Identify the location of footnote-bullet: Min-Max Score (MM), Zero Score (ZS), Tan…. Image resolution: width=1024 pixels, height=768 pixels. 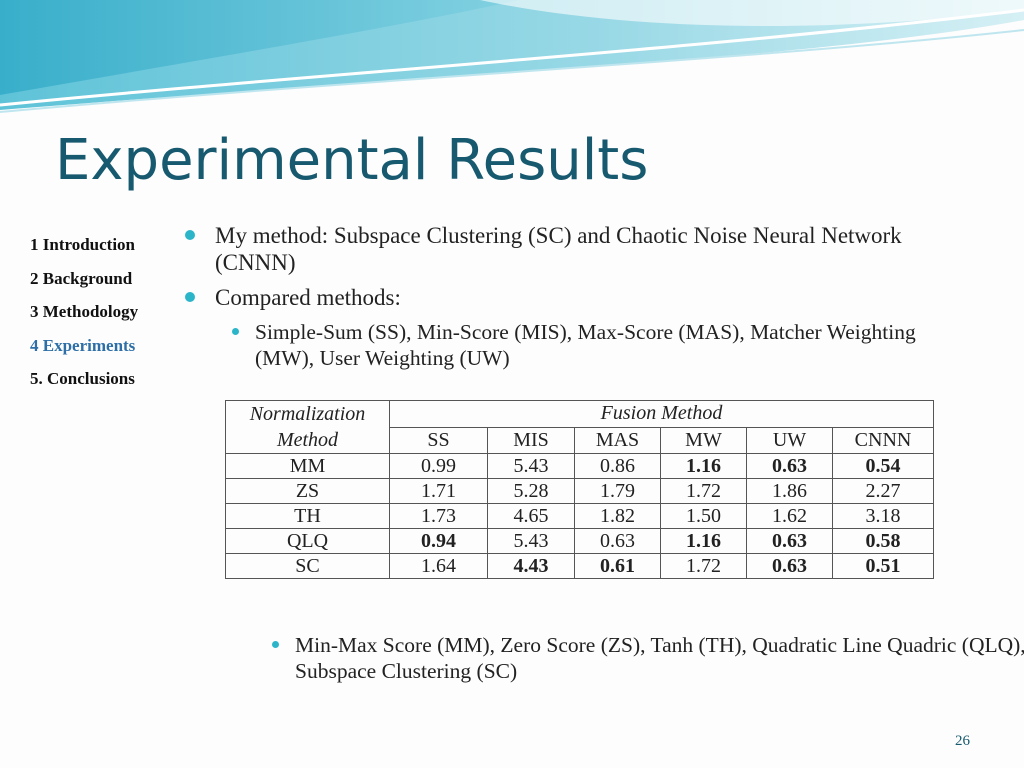
(624, 658).